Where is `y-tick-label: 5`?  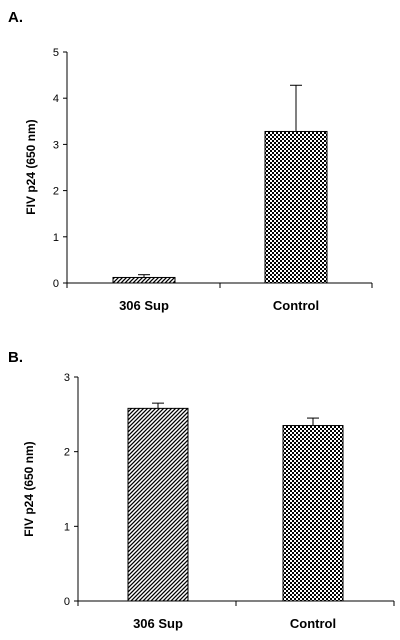
y-tick-label: 5 is located at coordinates (56, 53).